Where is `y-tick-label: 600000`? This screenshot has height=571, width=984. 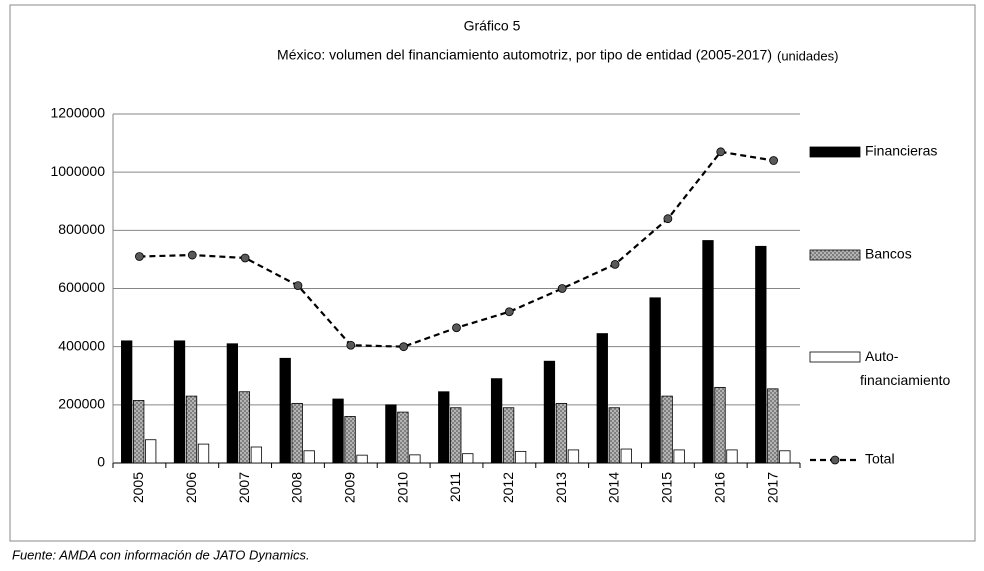 y-tick-label: 600000 is located at coordinates (81, 287).